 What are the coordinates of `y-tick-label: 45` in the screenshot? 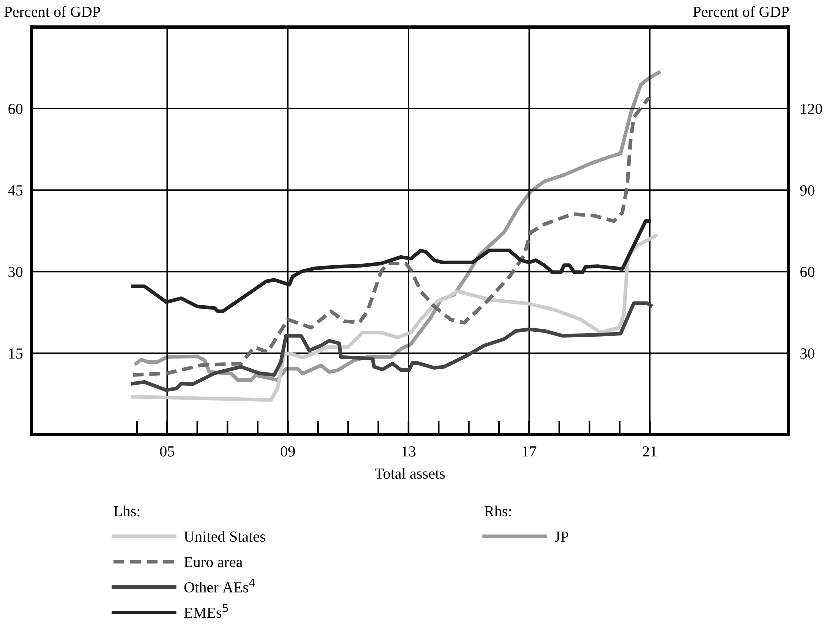 It's located at (15, 191).